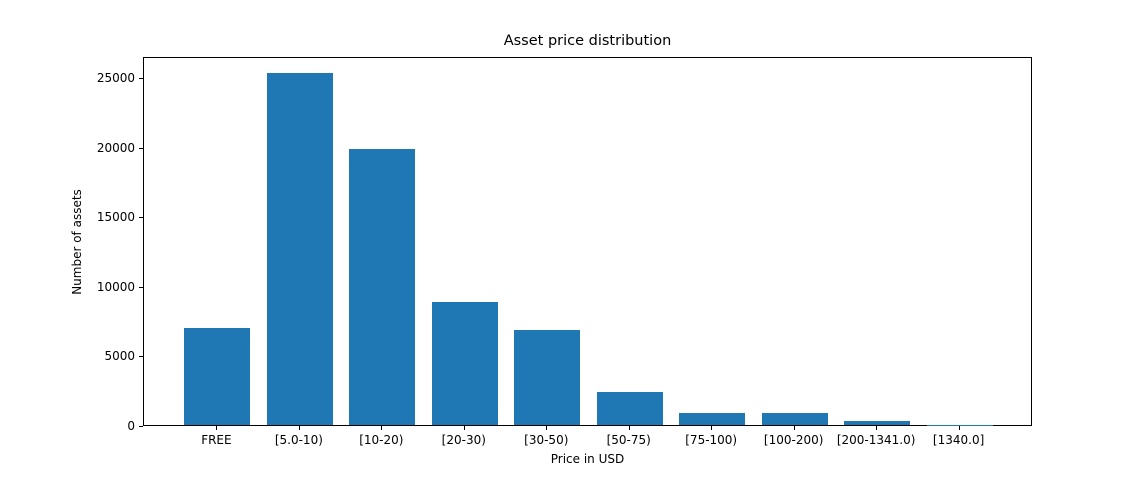 This screenshot has height=480, width=1147. Describe the element at coordinates (628, 440) in the screenshot. I see `x-tick-label: [50-75)` at that location.